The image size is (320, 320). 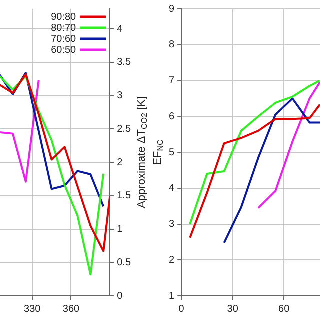 I want to click on x-tick-label: 330, so click(x=33, y=309).